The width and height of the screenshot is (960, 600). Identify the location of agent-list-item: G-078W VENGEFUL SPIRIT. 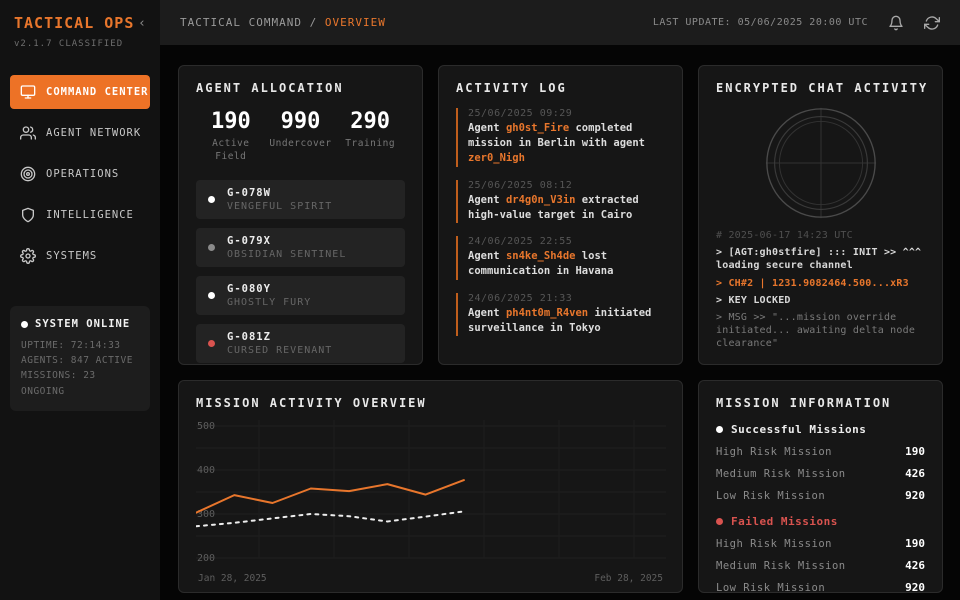
(300, 199).